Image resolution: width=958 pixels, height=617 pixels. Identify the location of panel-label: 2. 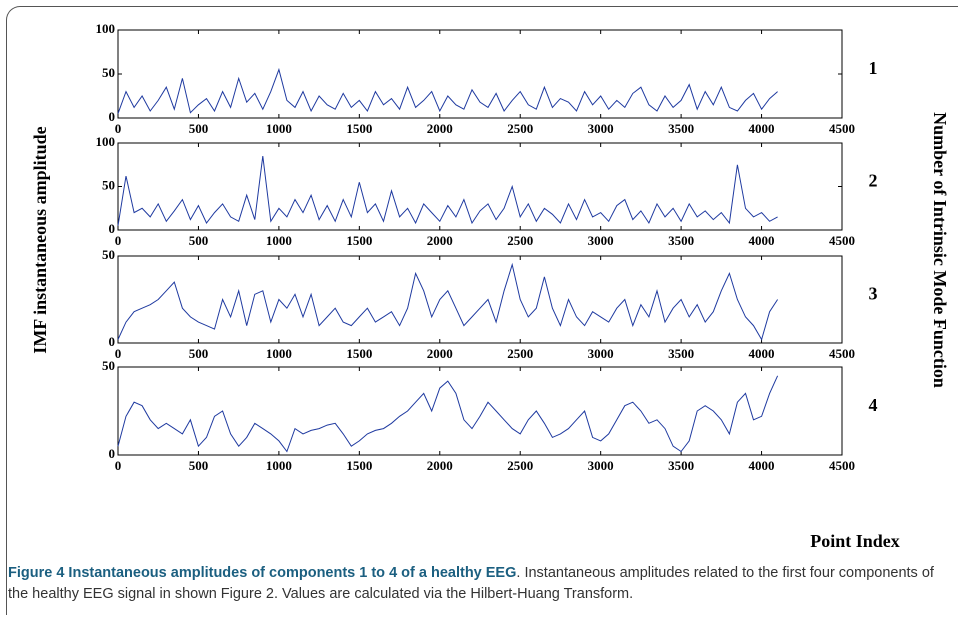
(873, 181).